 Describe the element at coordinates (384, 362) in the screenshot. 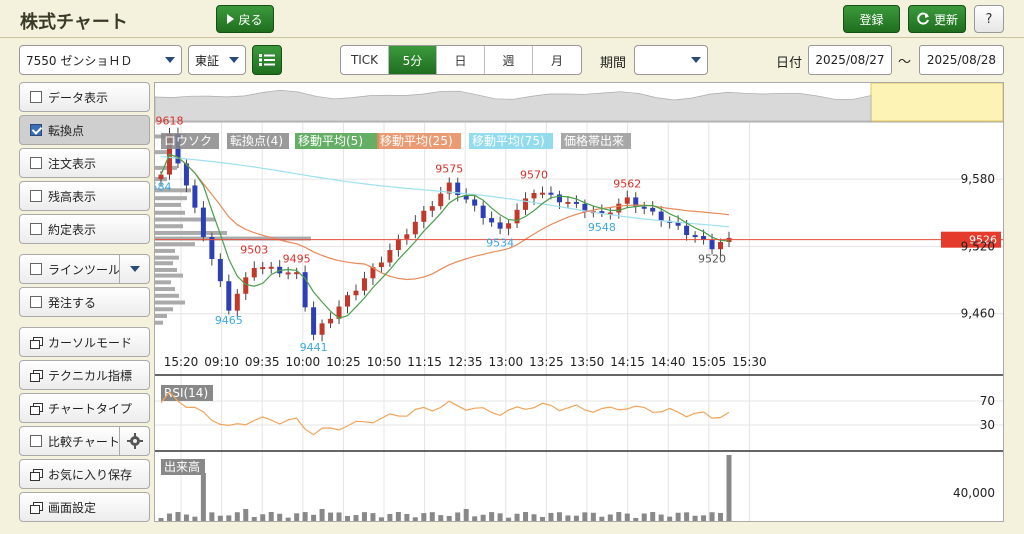

I see `x-tick-label: 10:50` at that location.